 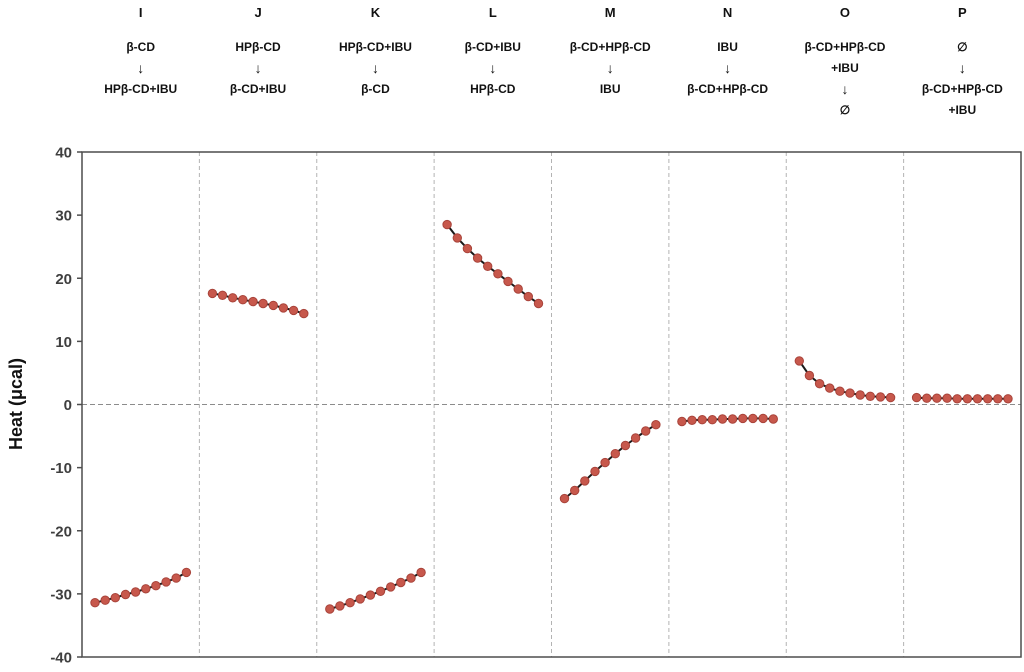 I want to click on reaction-text: ∅, so click(x=962, y=47).